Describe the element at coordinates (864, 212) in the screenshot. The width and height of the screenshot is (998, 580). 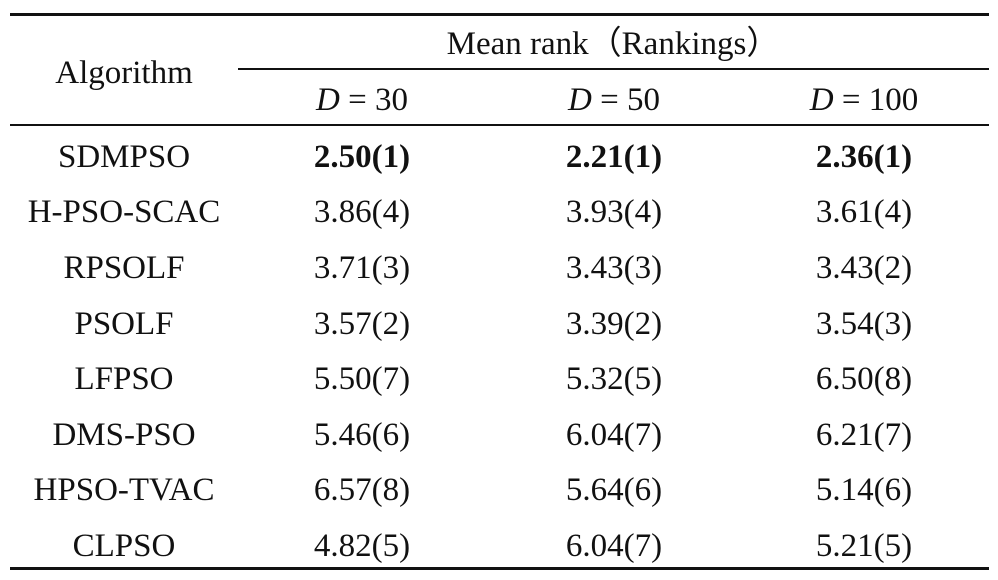
I see `rank-cell-v100: 3.61(4)` at that location.